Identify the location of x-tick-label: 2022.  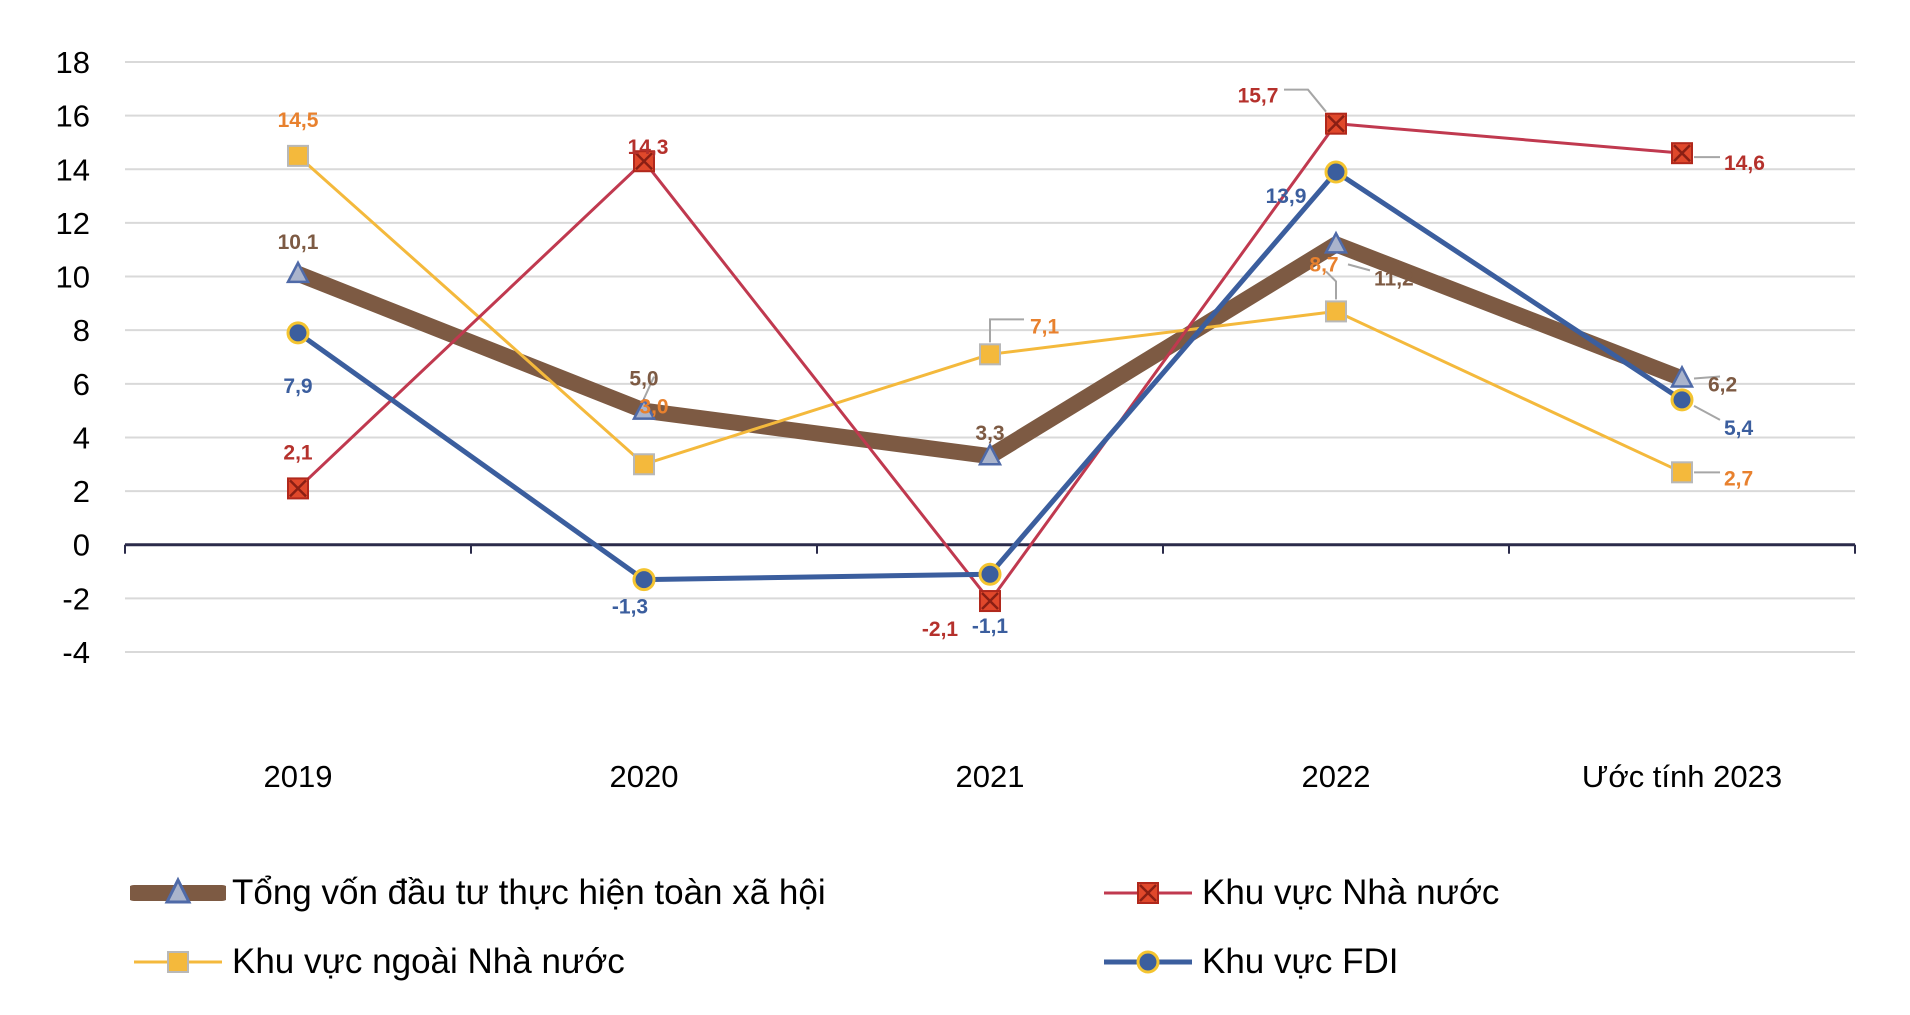
(1336, 776).